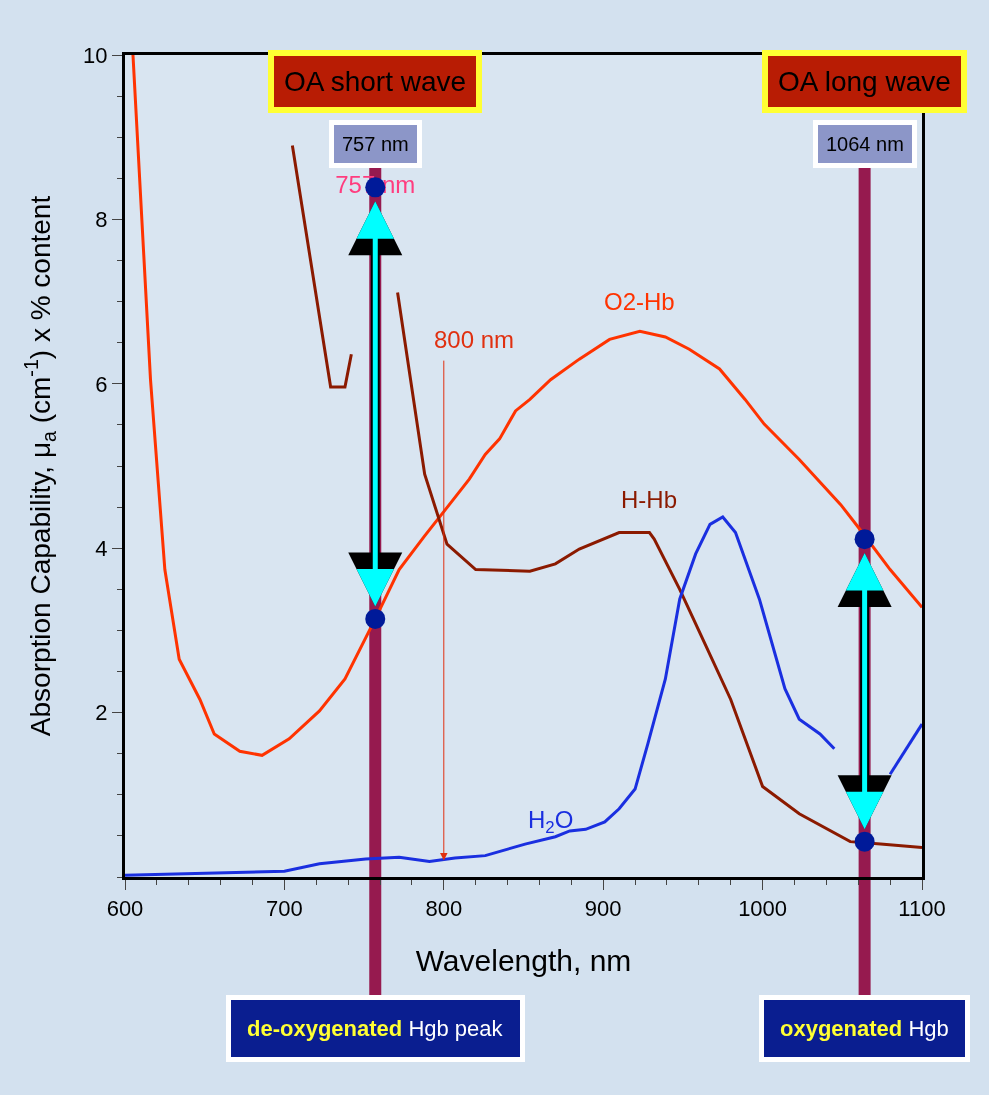 This screenshot has height=1095, width=989. Describe the element at coordinates (101, 384) in the screenshot. I see `y-tick-label: 6` at that location.